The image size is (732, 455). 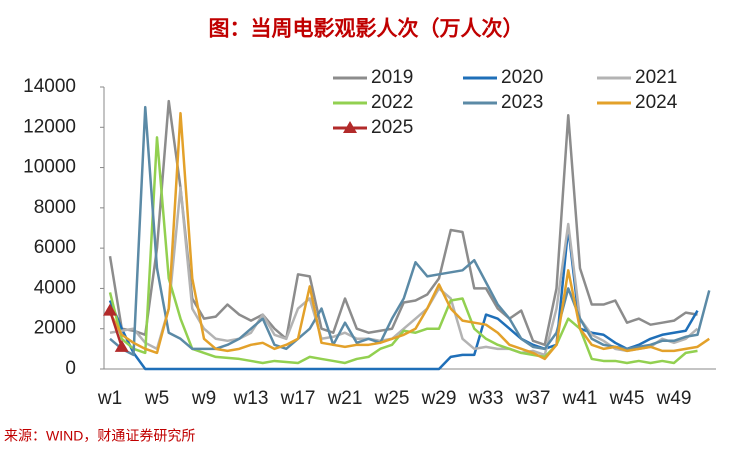 What do you see at coordinates (533, 398) in the screenshot?
I see `x-tick-label: w37` at bounding box center [533, 398].